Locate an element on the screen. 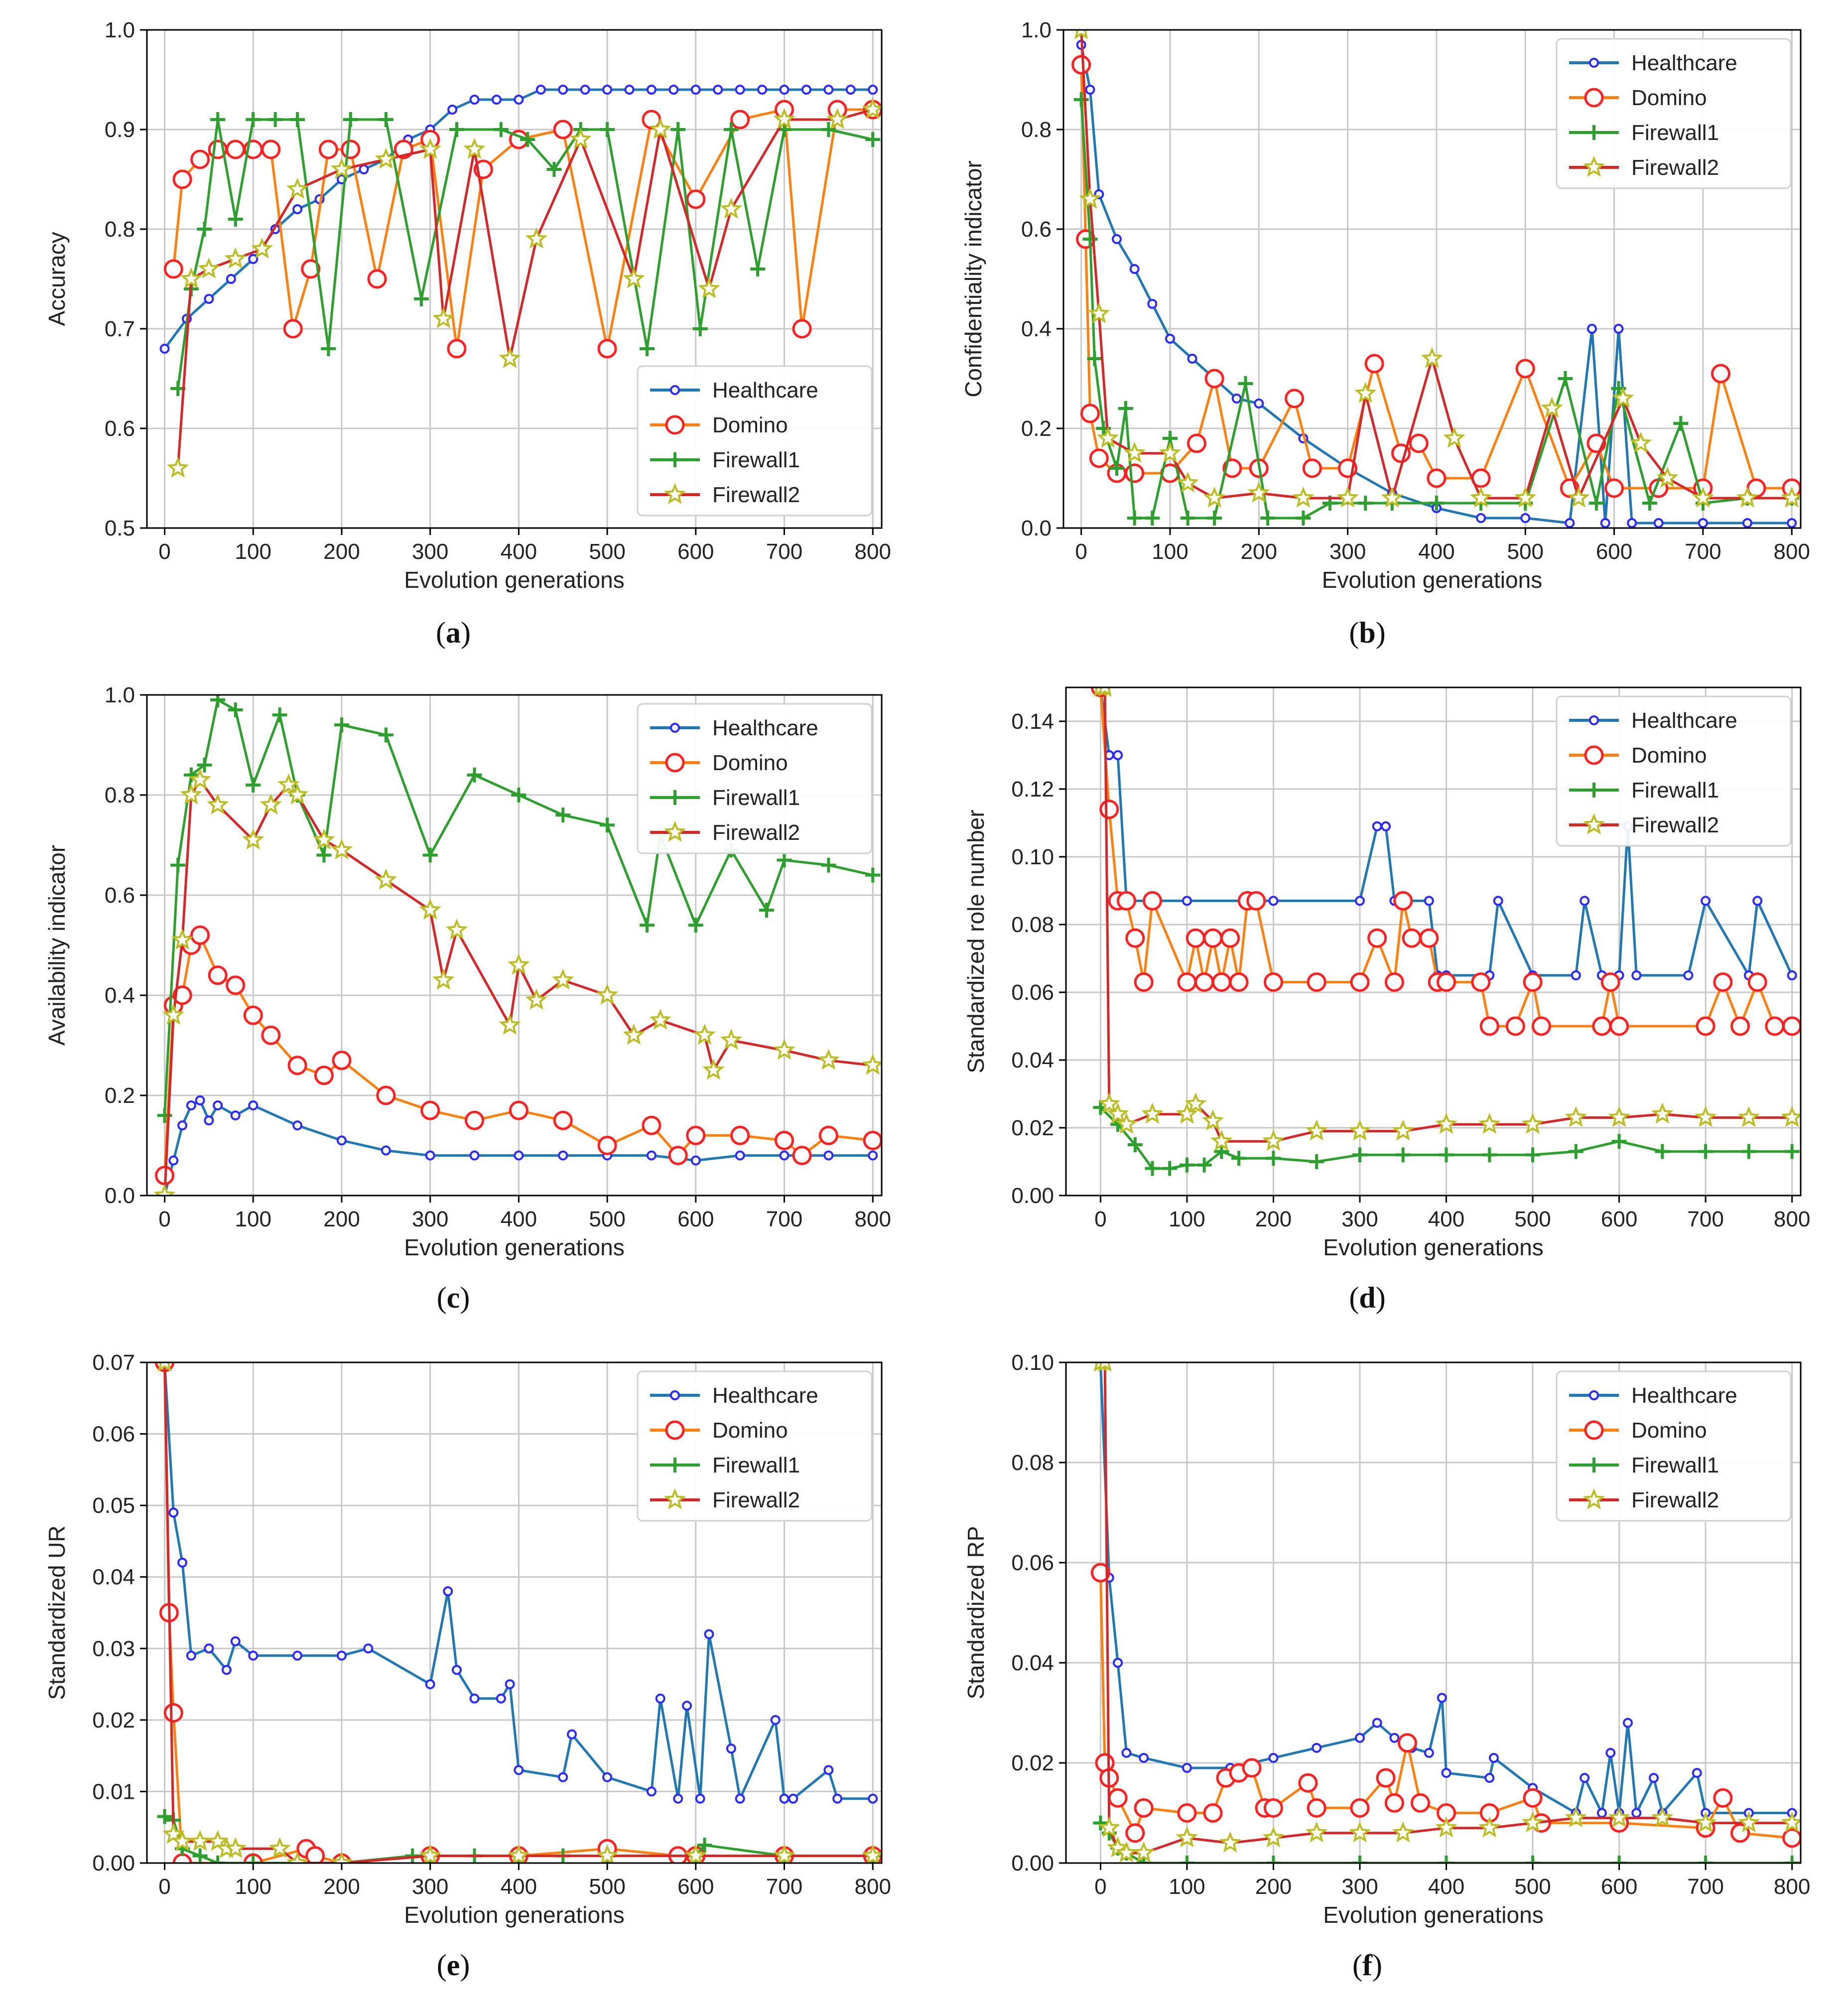  axes-frame is located at coordinates (1434, 1612).